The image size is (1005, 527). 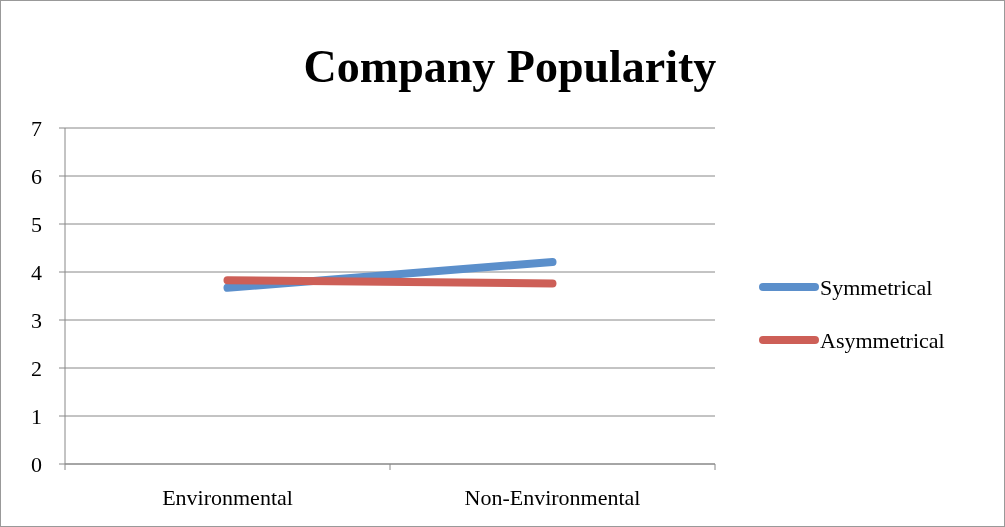 What do you see at coordinates (36, 320) in the screenshot?
I see `y-tick-label: 3` at bounding box center [36, 320].